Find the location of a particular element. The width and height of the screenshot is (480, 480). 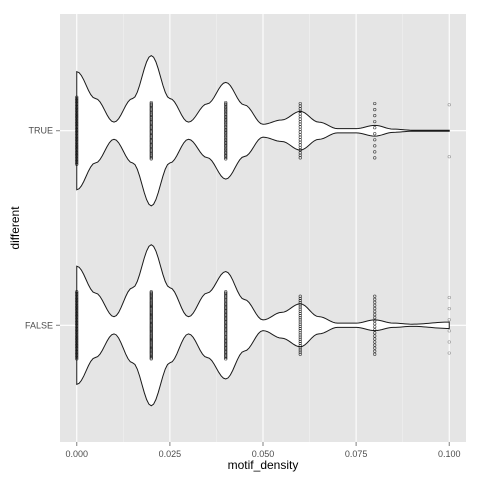

y-tick-label: FALSE is located at coordinates (39, 325).